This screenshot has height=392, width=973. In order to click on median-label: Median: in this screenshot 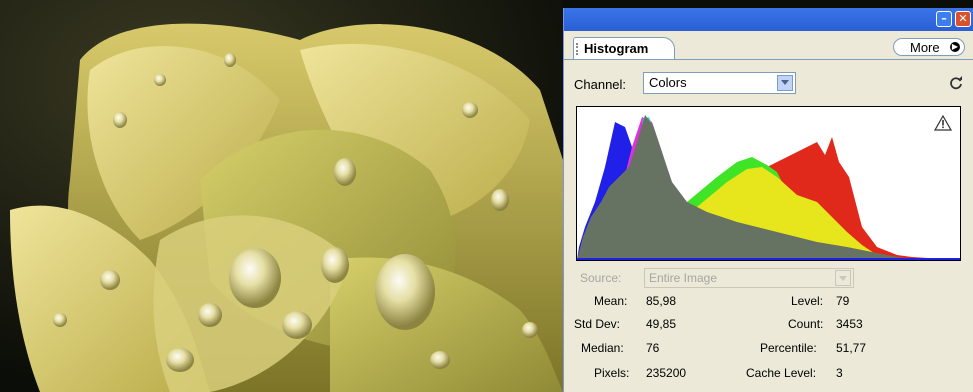, I will do `click(602, 348)`.